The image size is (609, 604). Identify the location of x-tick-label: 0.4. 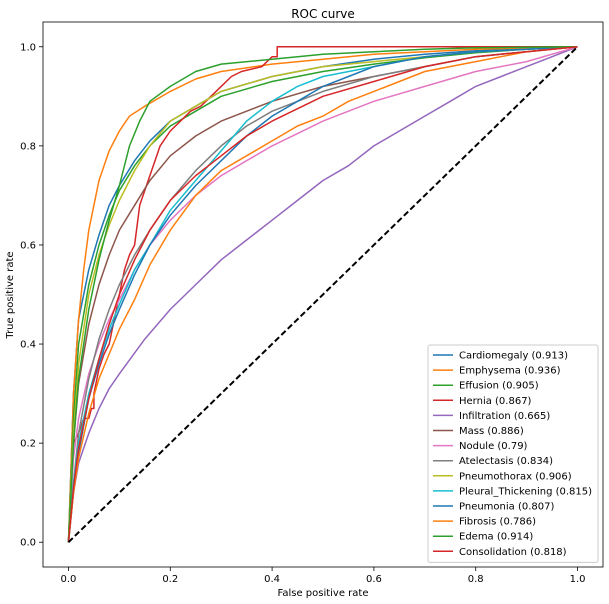
(272, 579).